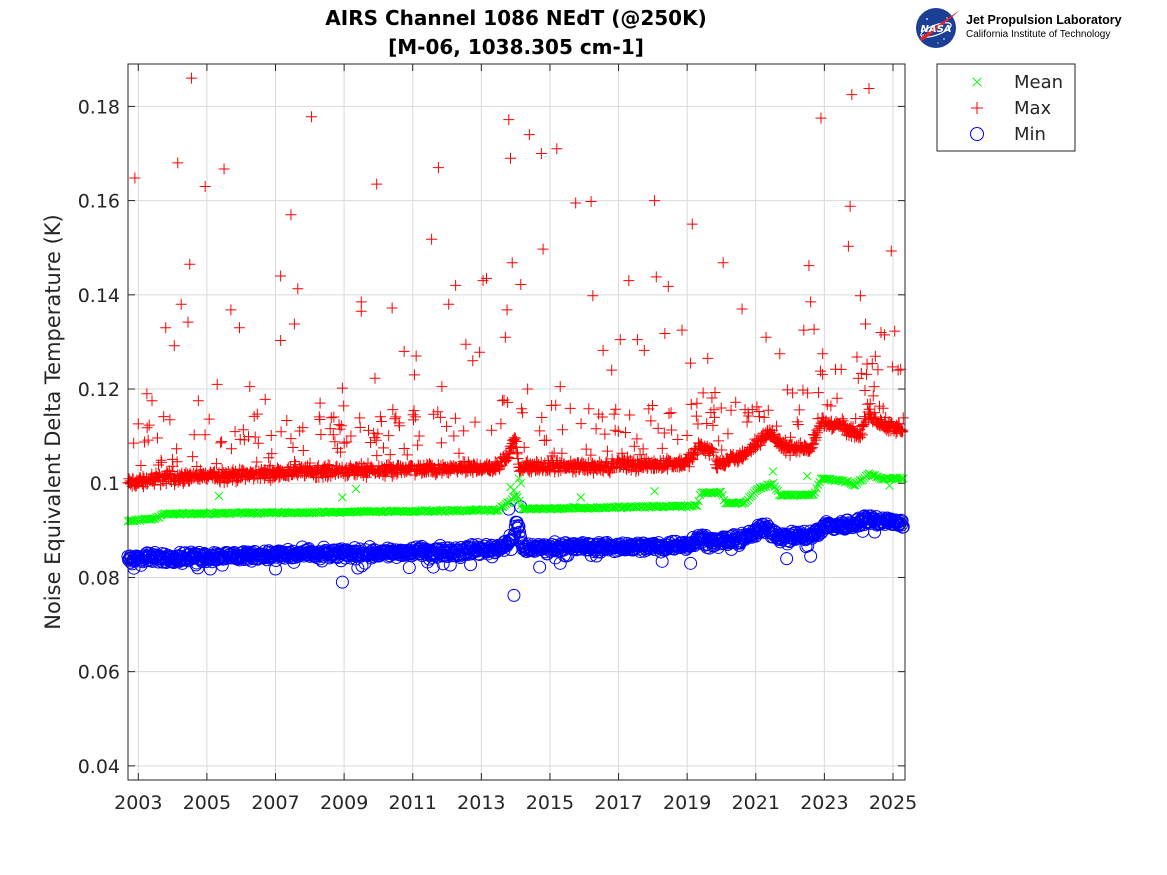 This screenshot has width=1167, height=875. Describe the element at coordinates (99, 673) in the screenshot. I see `y-tick-label: 0.06` at that location.